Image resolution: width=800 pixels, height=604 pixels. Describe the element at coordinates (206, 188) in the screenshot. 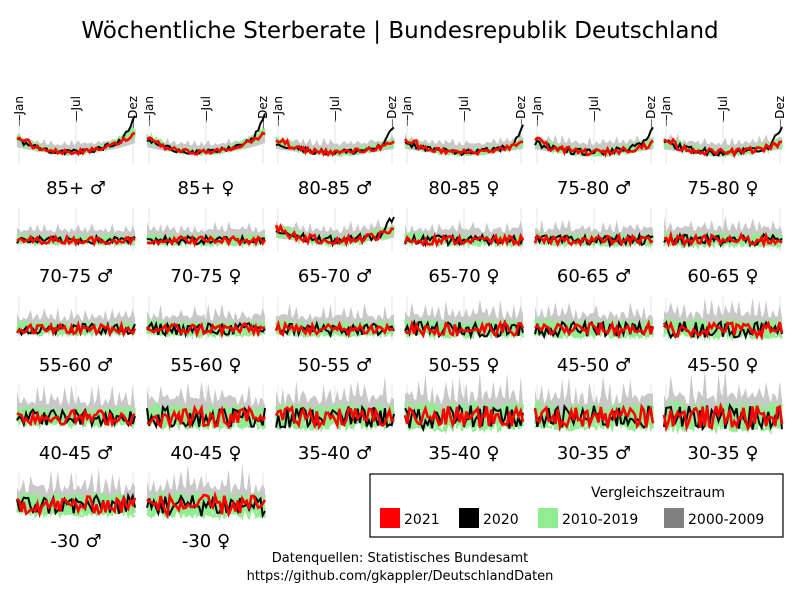

I see `panel-label: 85+ ♀` at that location.